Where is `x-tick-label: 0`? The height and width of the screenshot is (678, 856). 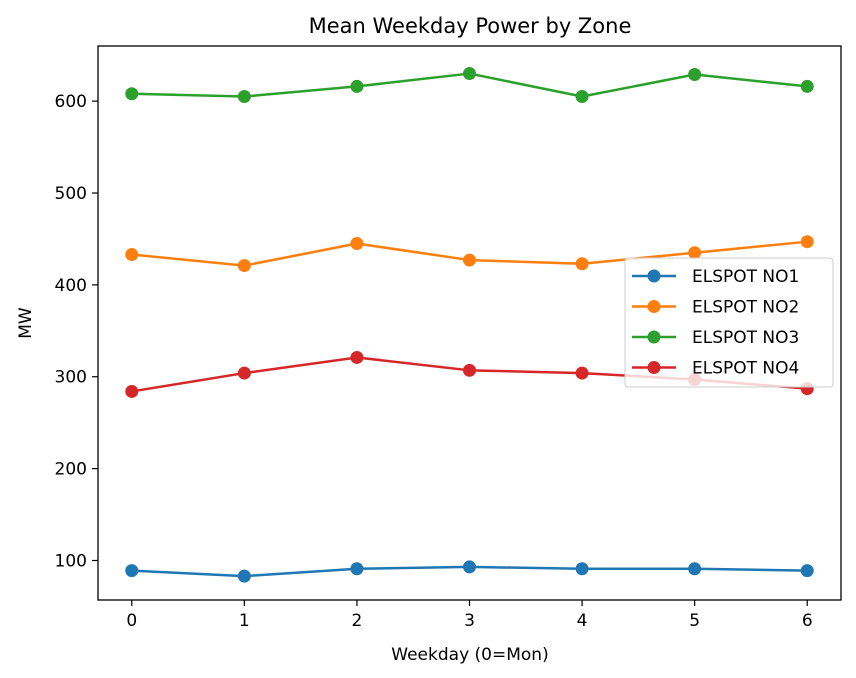
x-tick-label: 0 is located at coordinates (131, 621).